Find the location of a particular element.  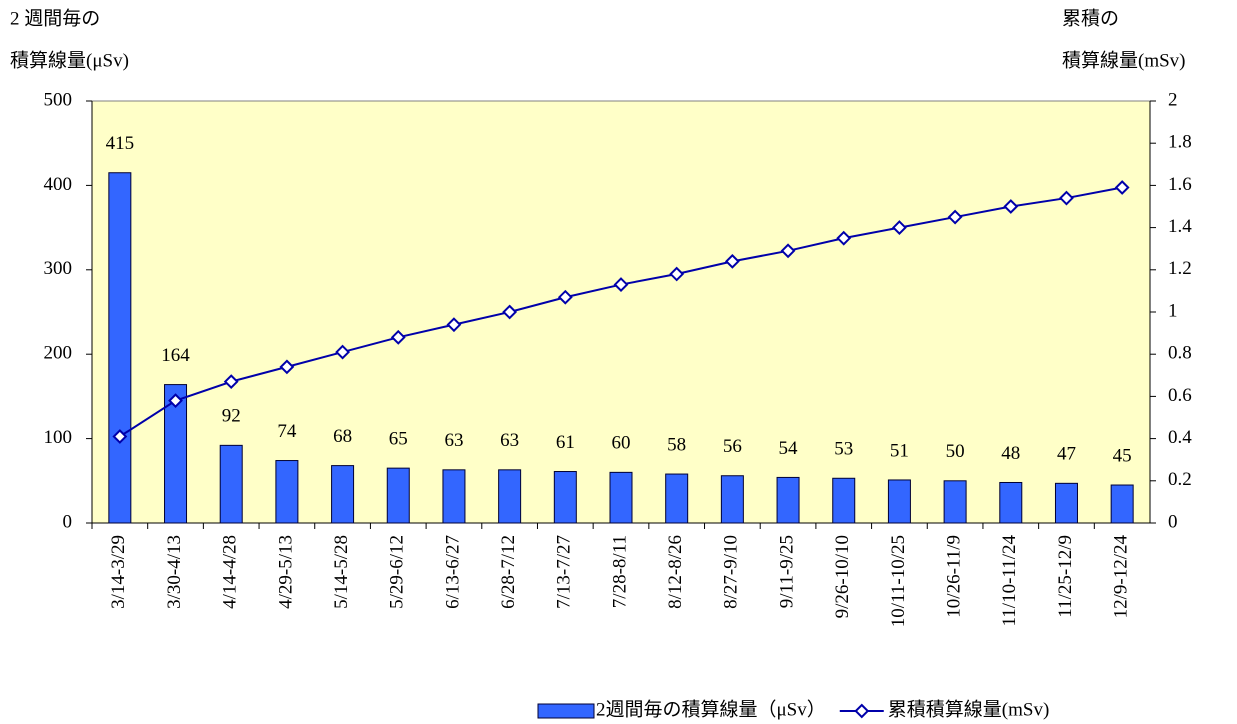

x-tick-label: 6/28-7/12 is located at coordinates (508, 572).